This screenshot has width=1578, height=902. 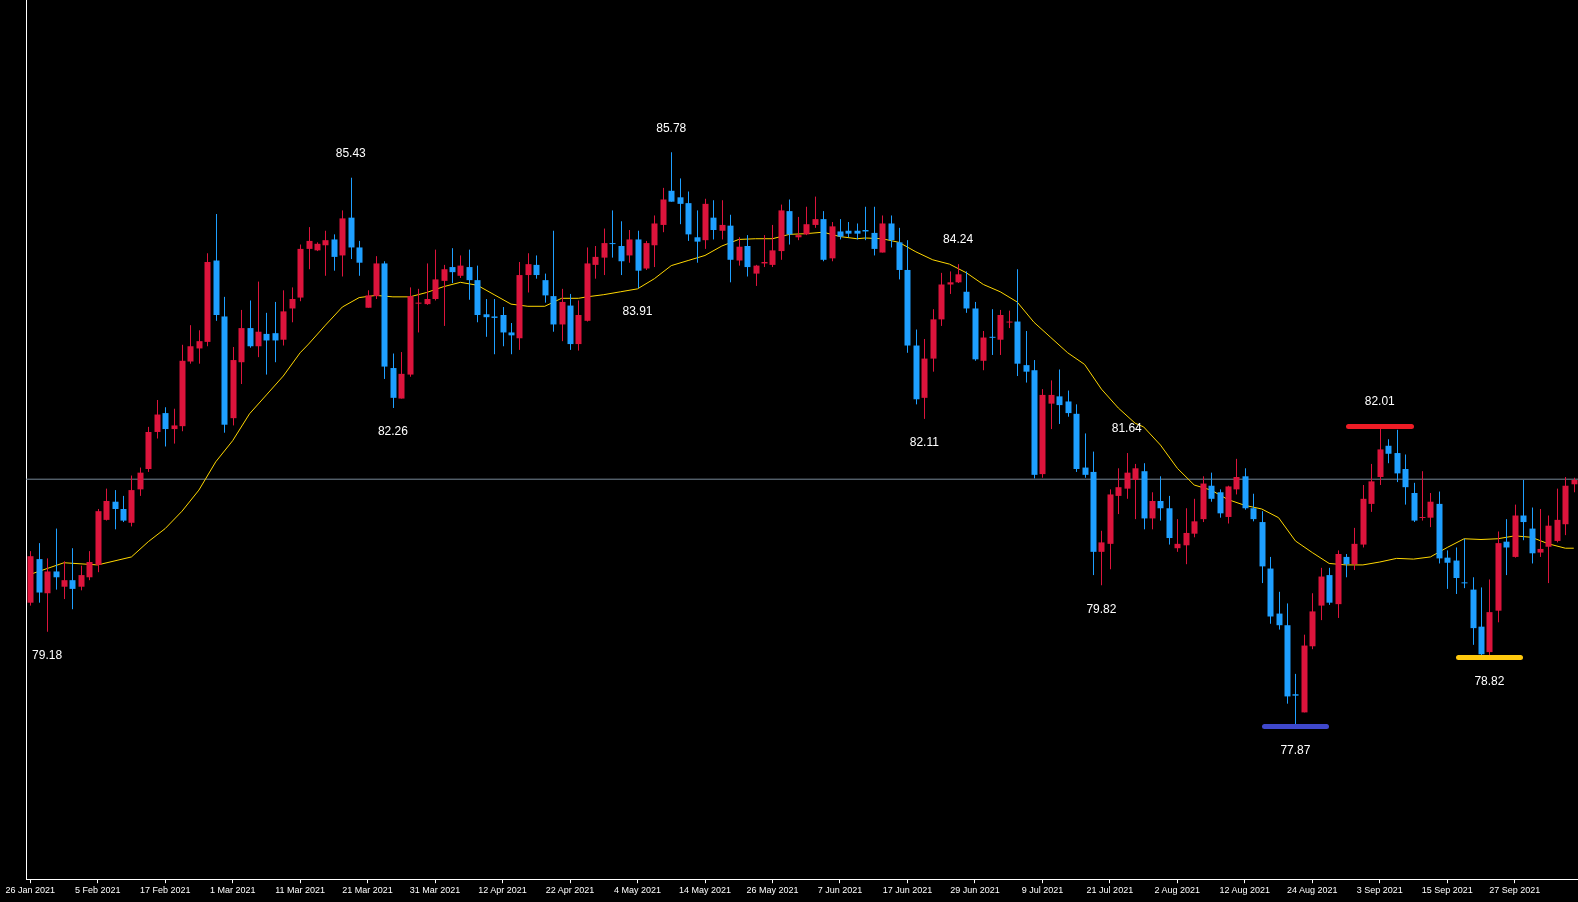 I want to click on x-tick-label: 21 Mar 2021, so click(x=367, y=890).